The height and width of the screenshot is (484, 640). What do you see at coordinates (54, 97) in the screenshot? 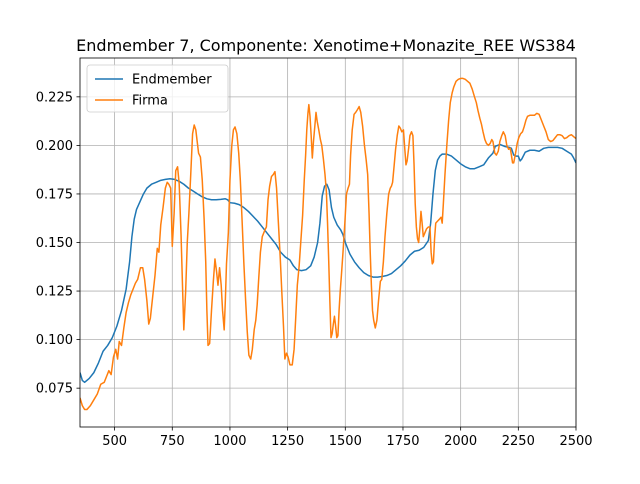
I see `y-tick-label: 0.225` at bounding box center [54, 97].